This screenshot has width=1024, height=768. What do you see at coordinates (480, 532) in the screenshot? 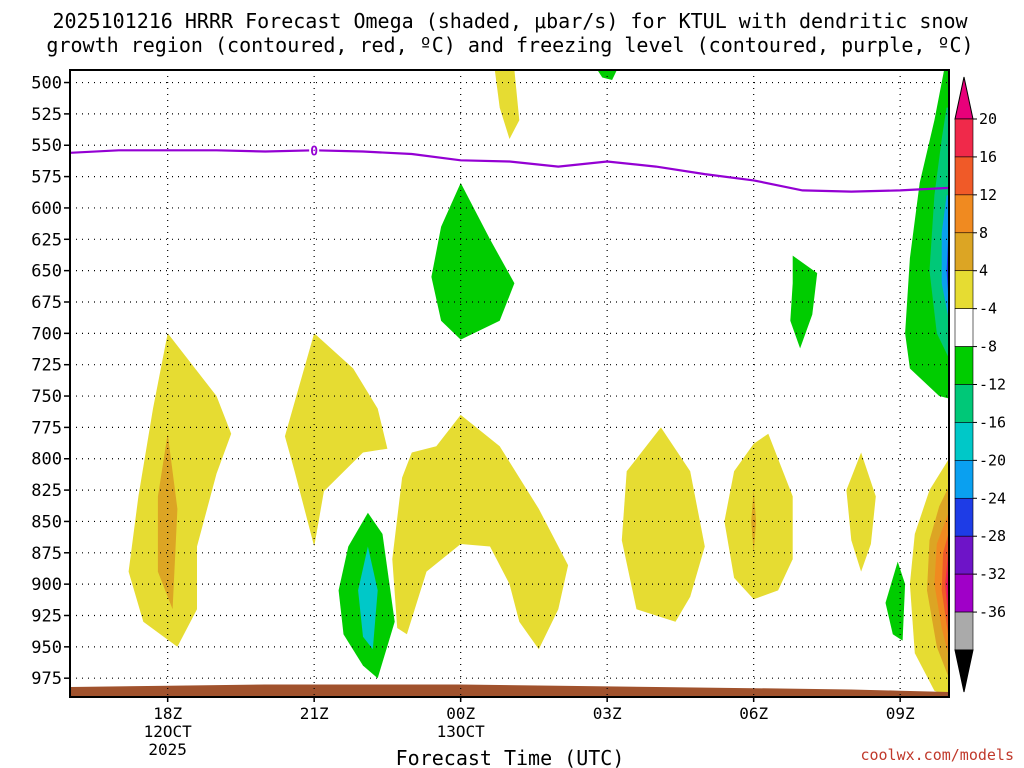
I see `omega-region-yellow-00z-arch` at bounding box center [480, 532].